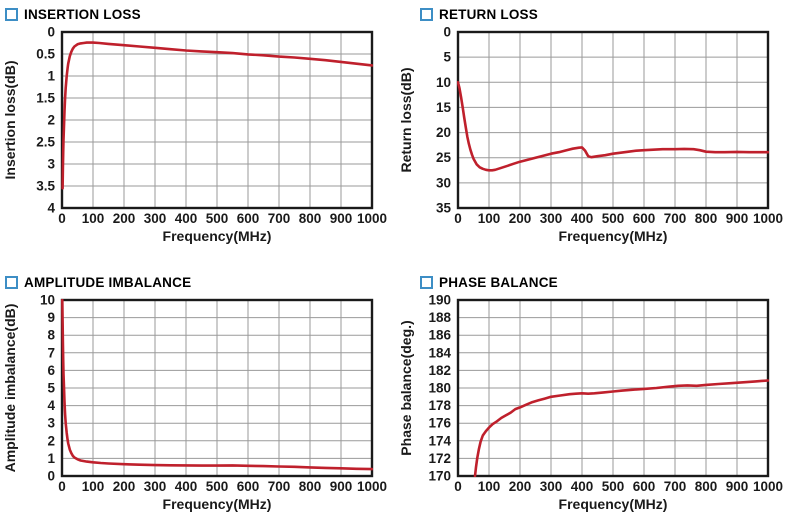 This screenshot has width=793, height=526. What do you see at coordinates (439, 476) in the screenshot?
I see `svg-text: 170` at bounding box center [439, 476].